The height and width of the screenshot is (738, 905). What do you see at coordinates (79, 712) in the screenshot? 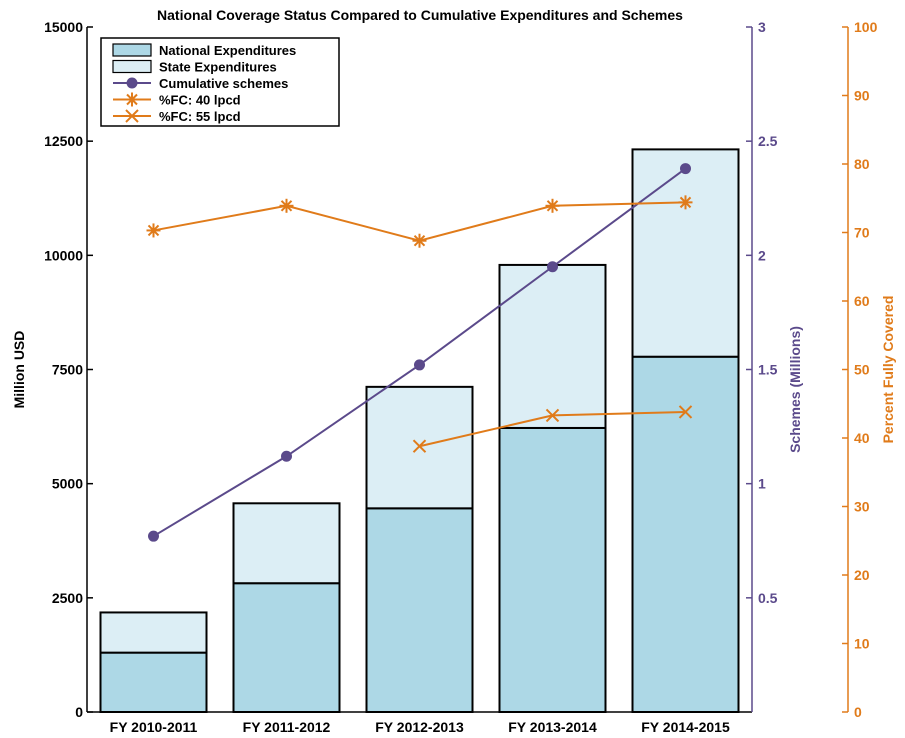
I see `left-axis-tick-label: 0` at bounding box center [79, 712].